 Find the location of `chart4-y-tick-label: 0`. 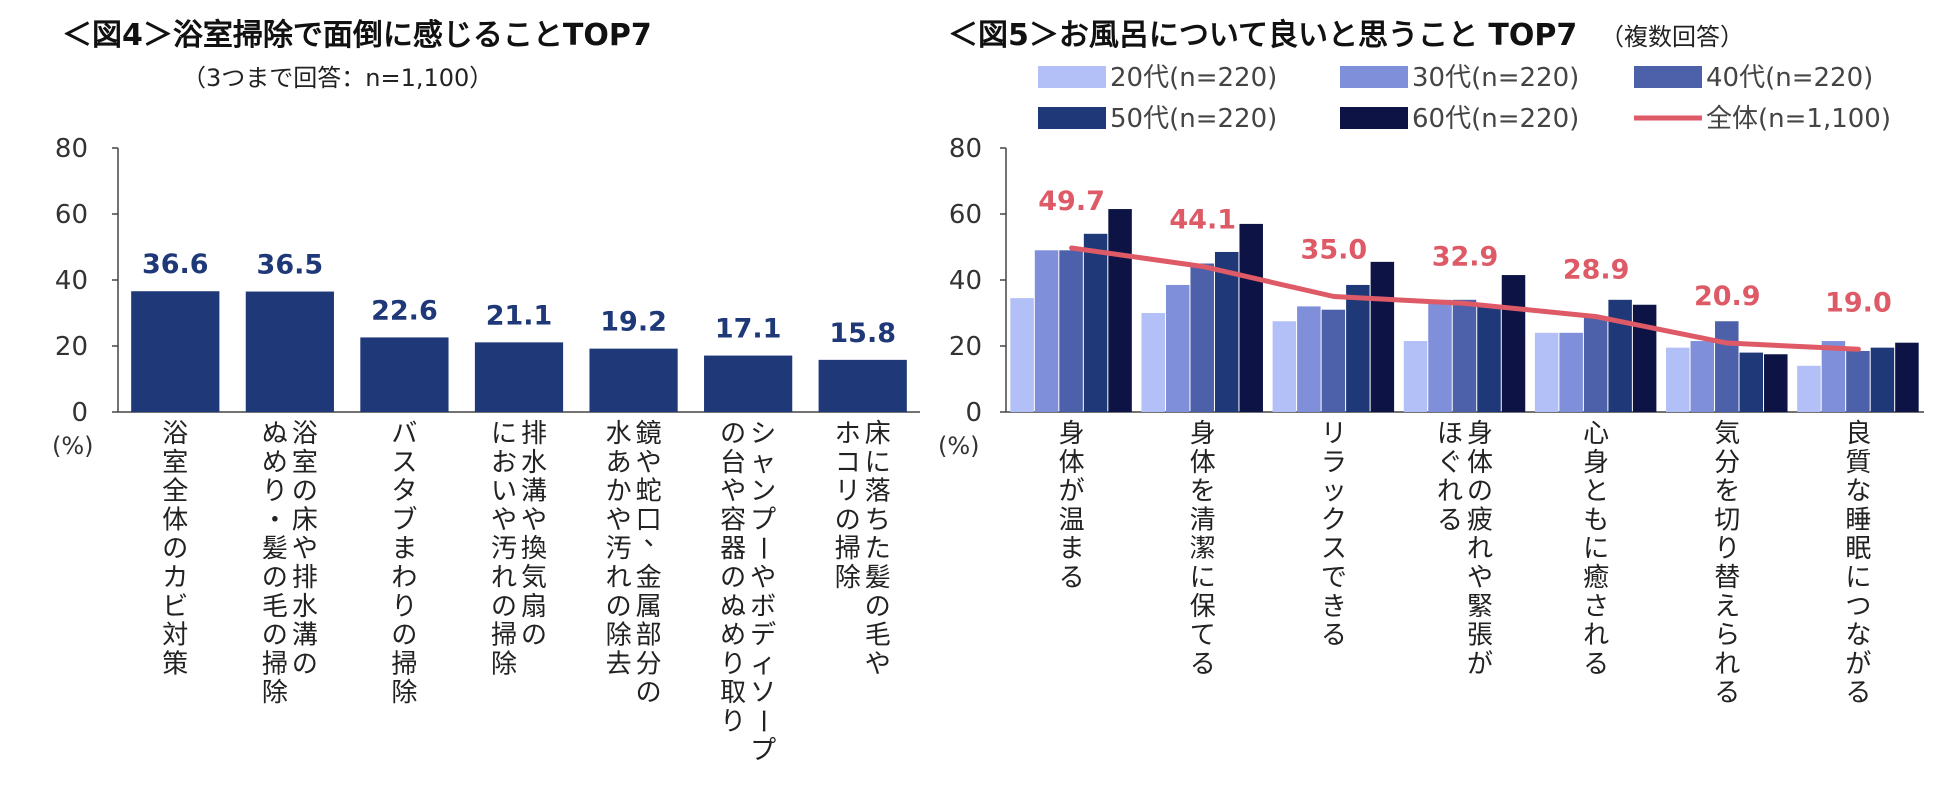

chart4-y-tick-label: 0 is located at coordinates (79, 413).